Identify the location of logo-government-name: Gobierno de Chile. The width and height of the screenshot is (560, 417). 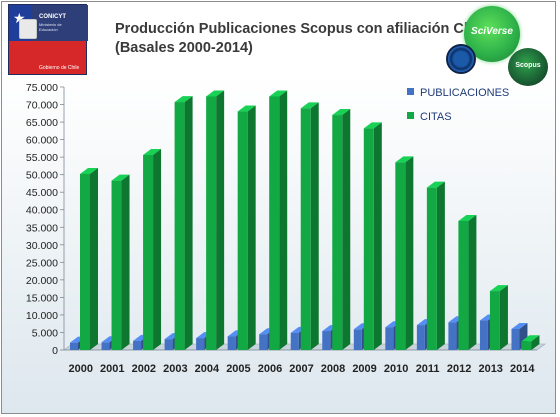
(59, 68).